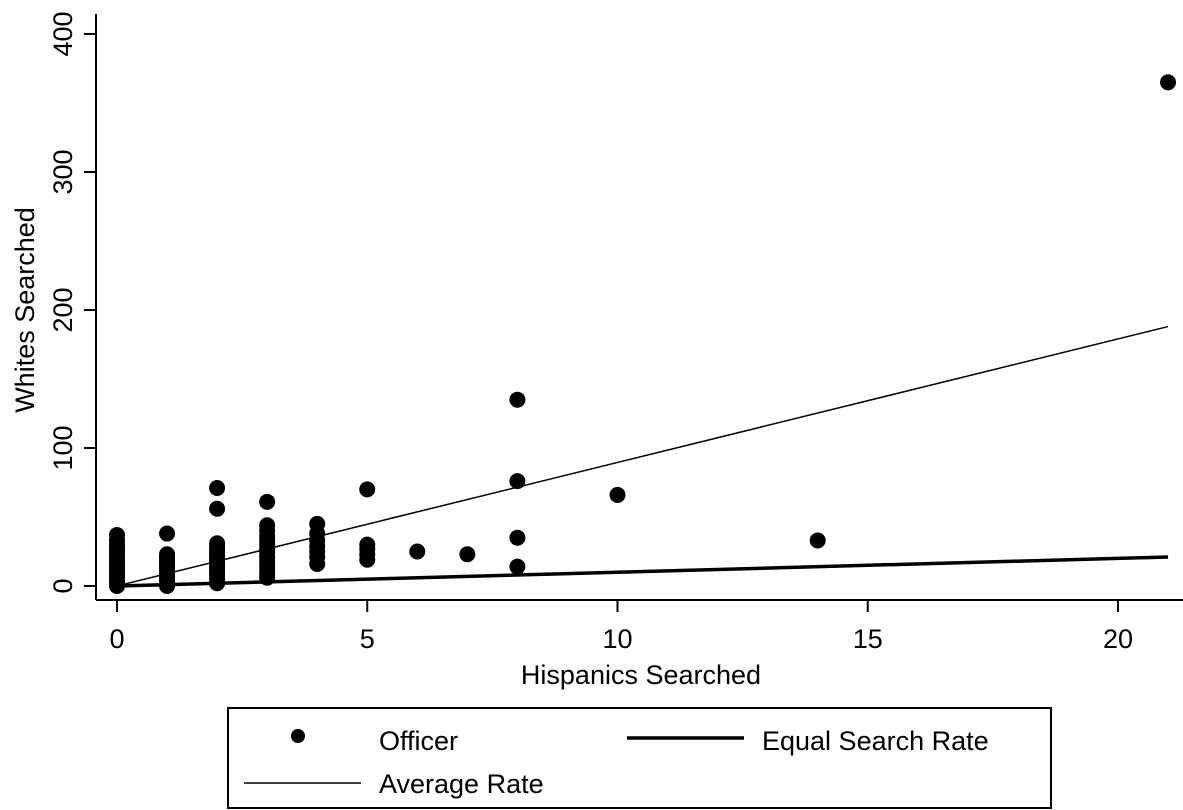 This screenshot has height=810, width=1183. I want to click on legend-officer-marker, so click(298, 736).